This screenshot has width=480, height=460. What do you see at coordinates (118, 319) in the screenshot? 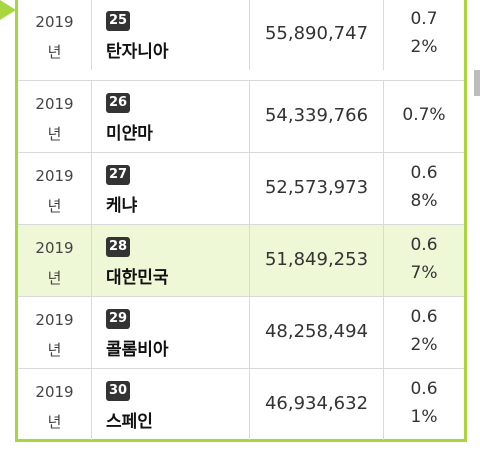
I see `rank-badge: 29` at bounding box center [118, 319].